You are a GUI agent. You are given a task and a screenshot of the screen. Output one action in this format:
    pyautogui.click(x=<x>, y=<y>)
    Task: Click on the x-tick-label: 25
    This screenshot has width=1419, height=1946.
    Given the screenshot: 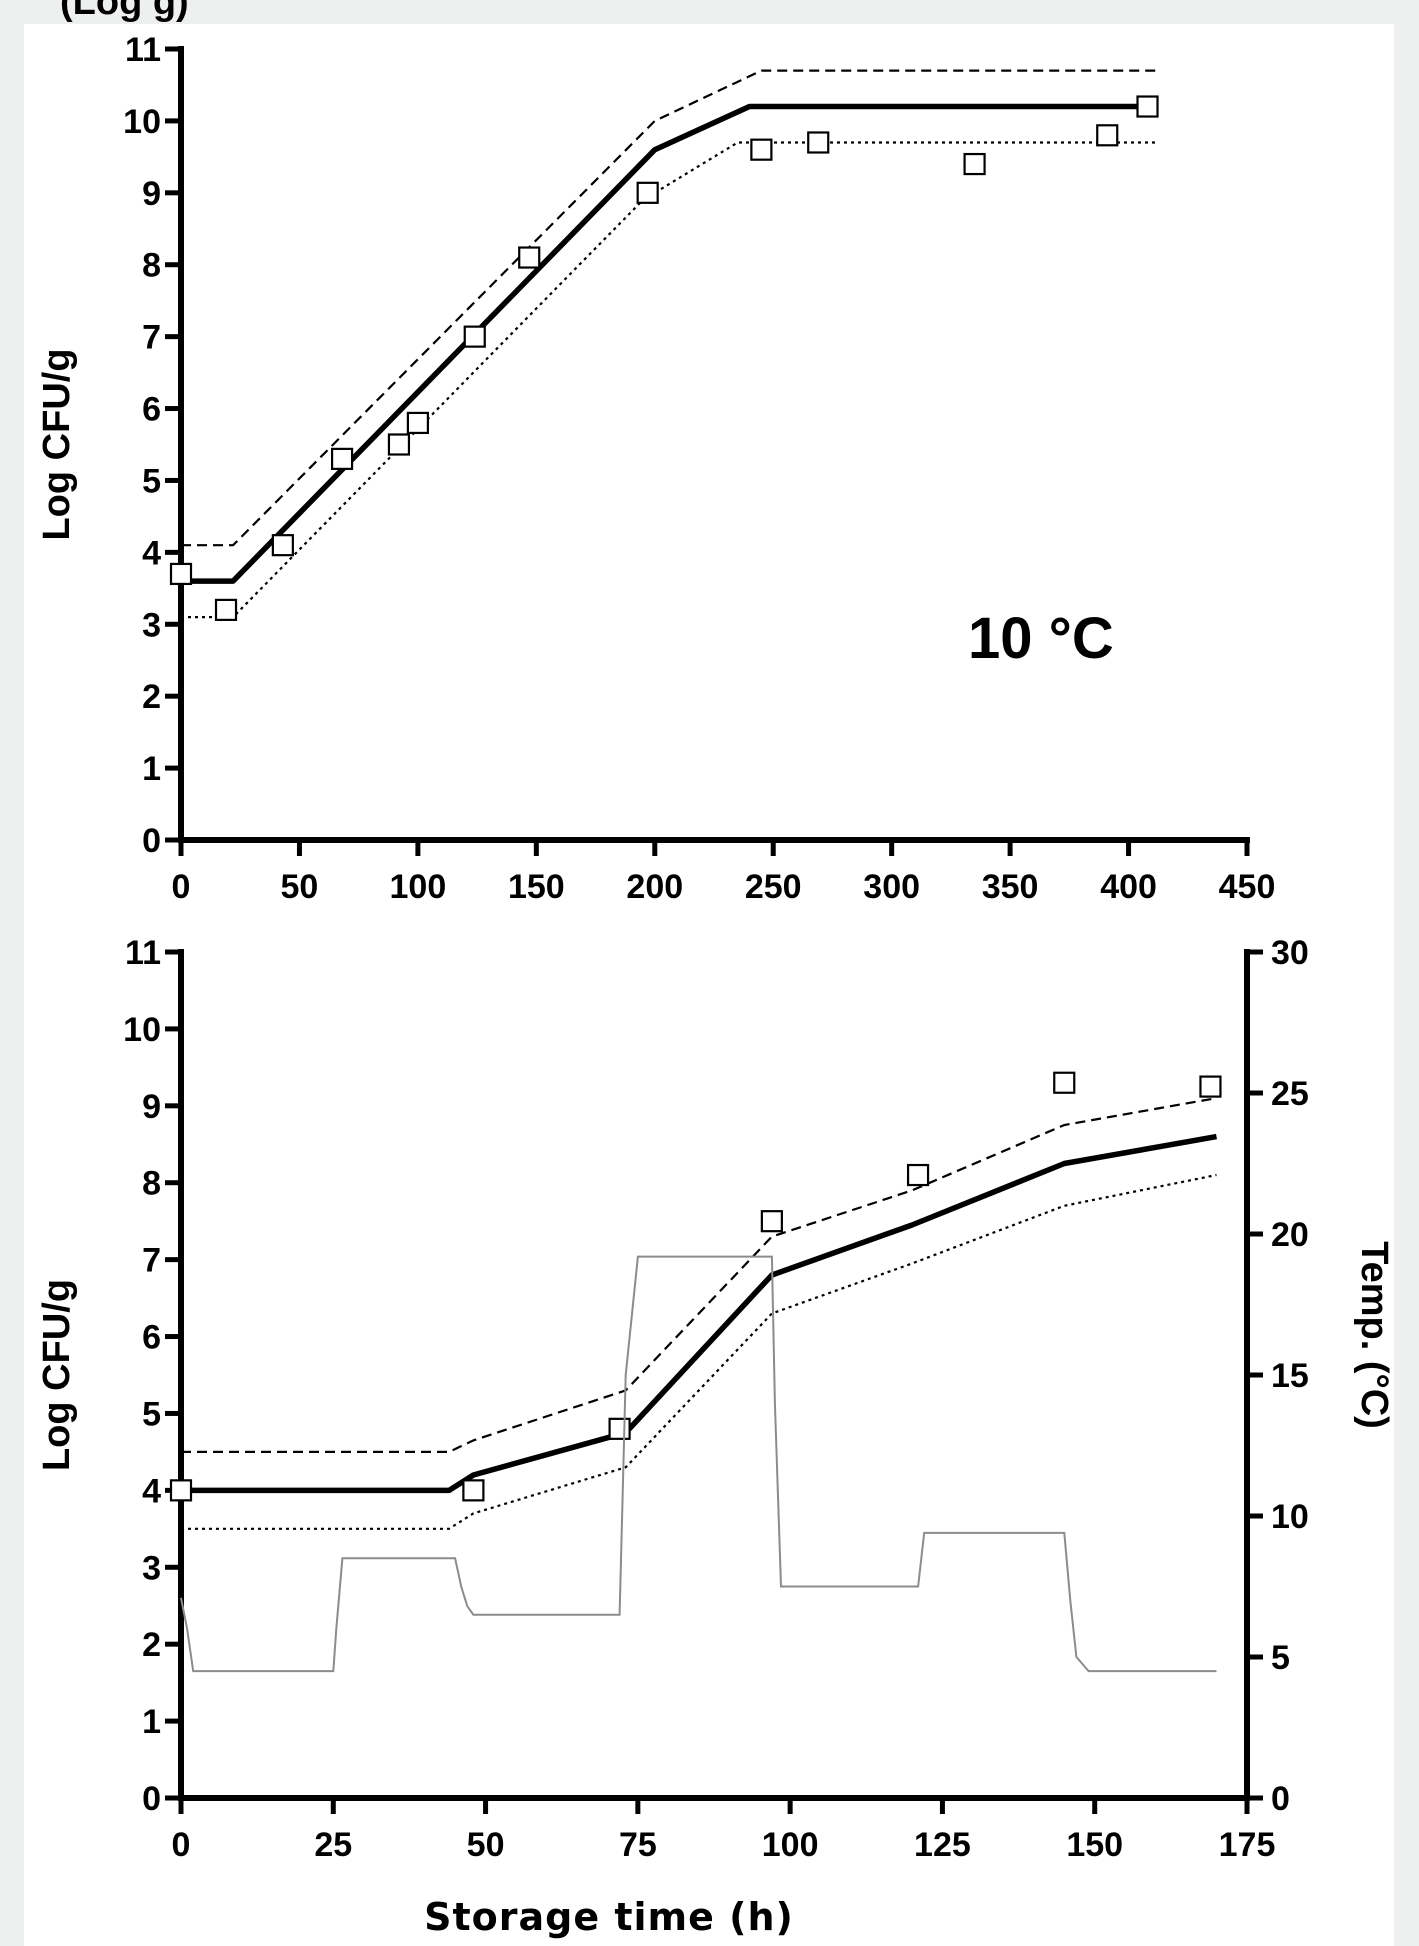 What is the action you would take?
    pyautogui.click(x=333, y=1845)
    